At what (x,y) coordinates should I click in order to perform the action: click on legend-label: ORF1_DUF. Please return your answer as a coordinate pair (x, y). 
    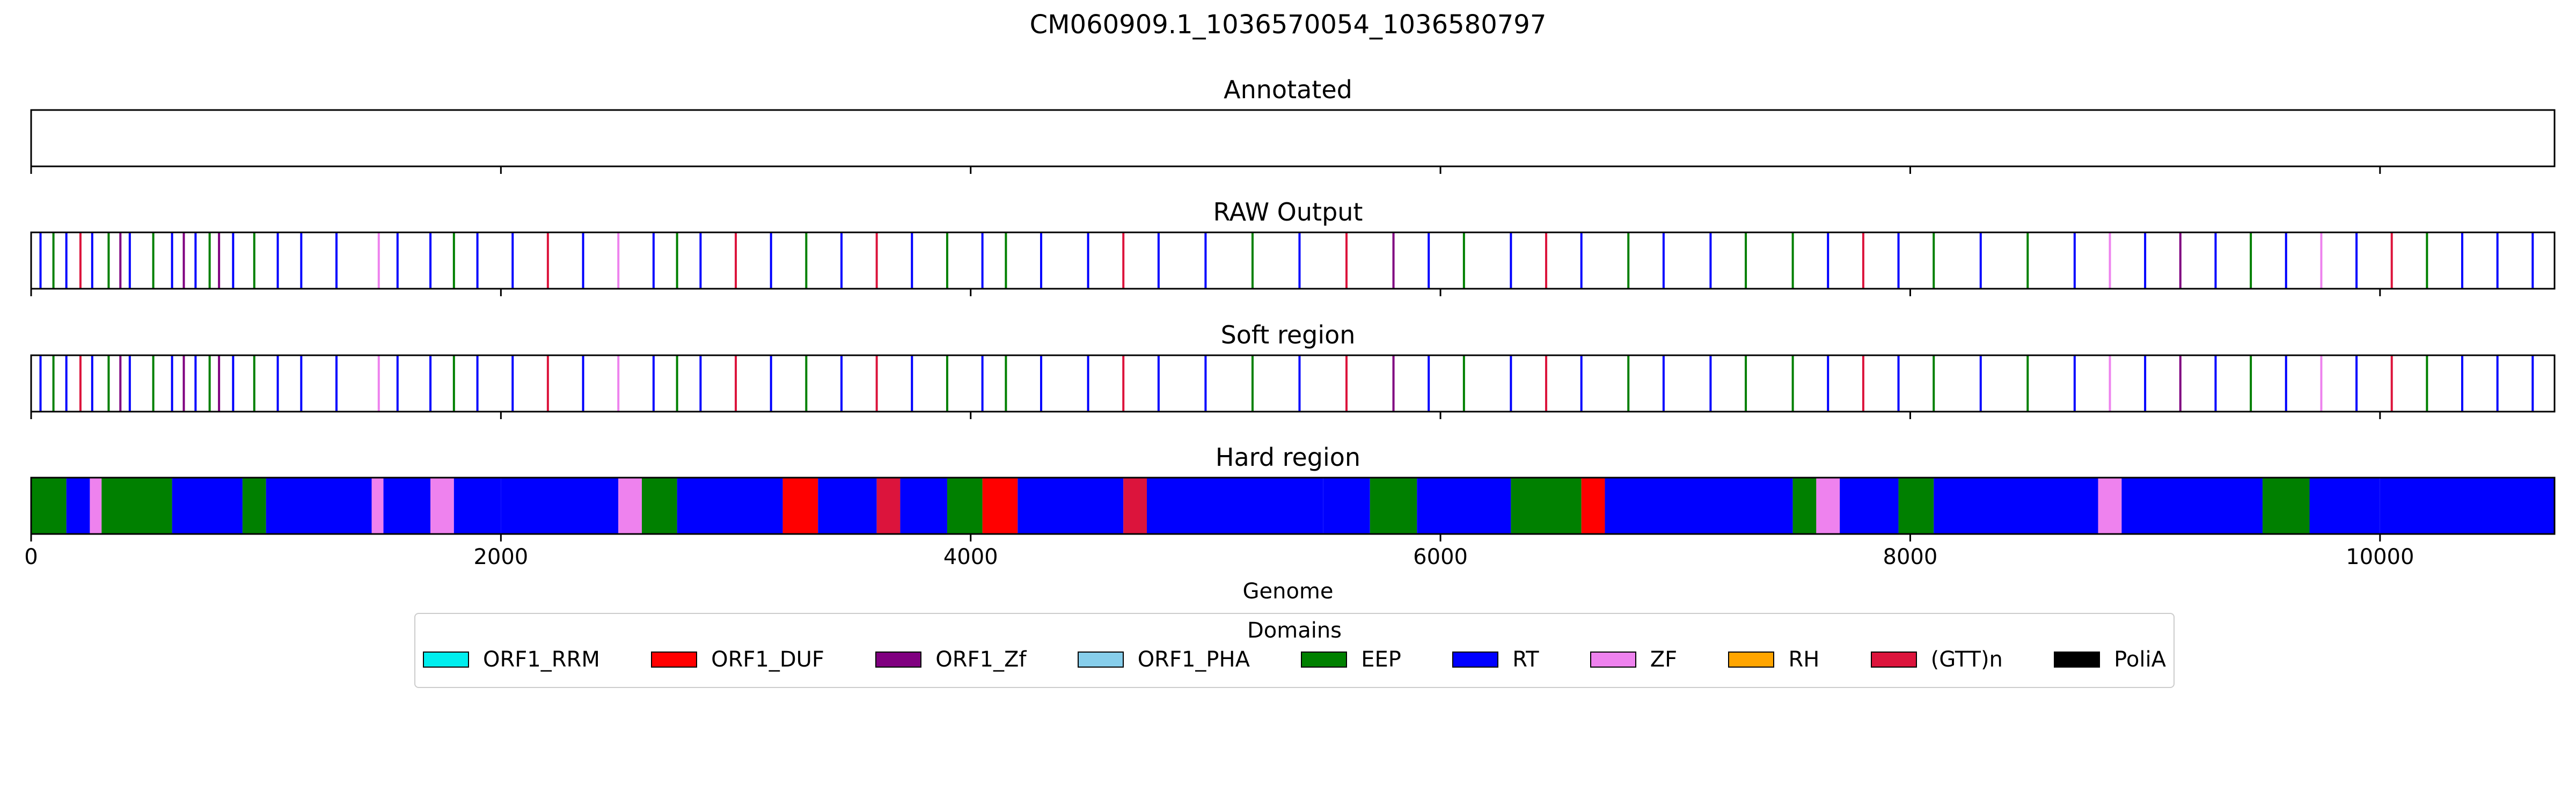
    Looking at the image, I should click on (767, 659).